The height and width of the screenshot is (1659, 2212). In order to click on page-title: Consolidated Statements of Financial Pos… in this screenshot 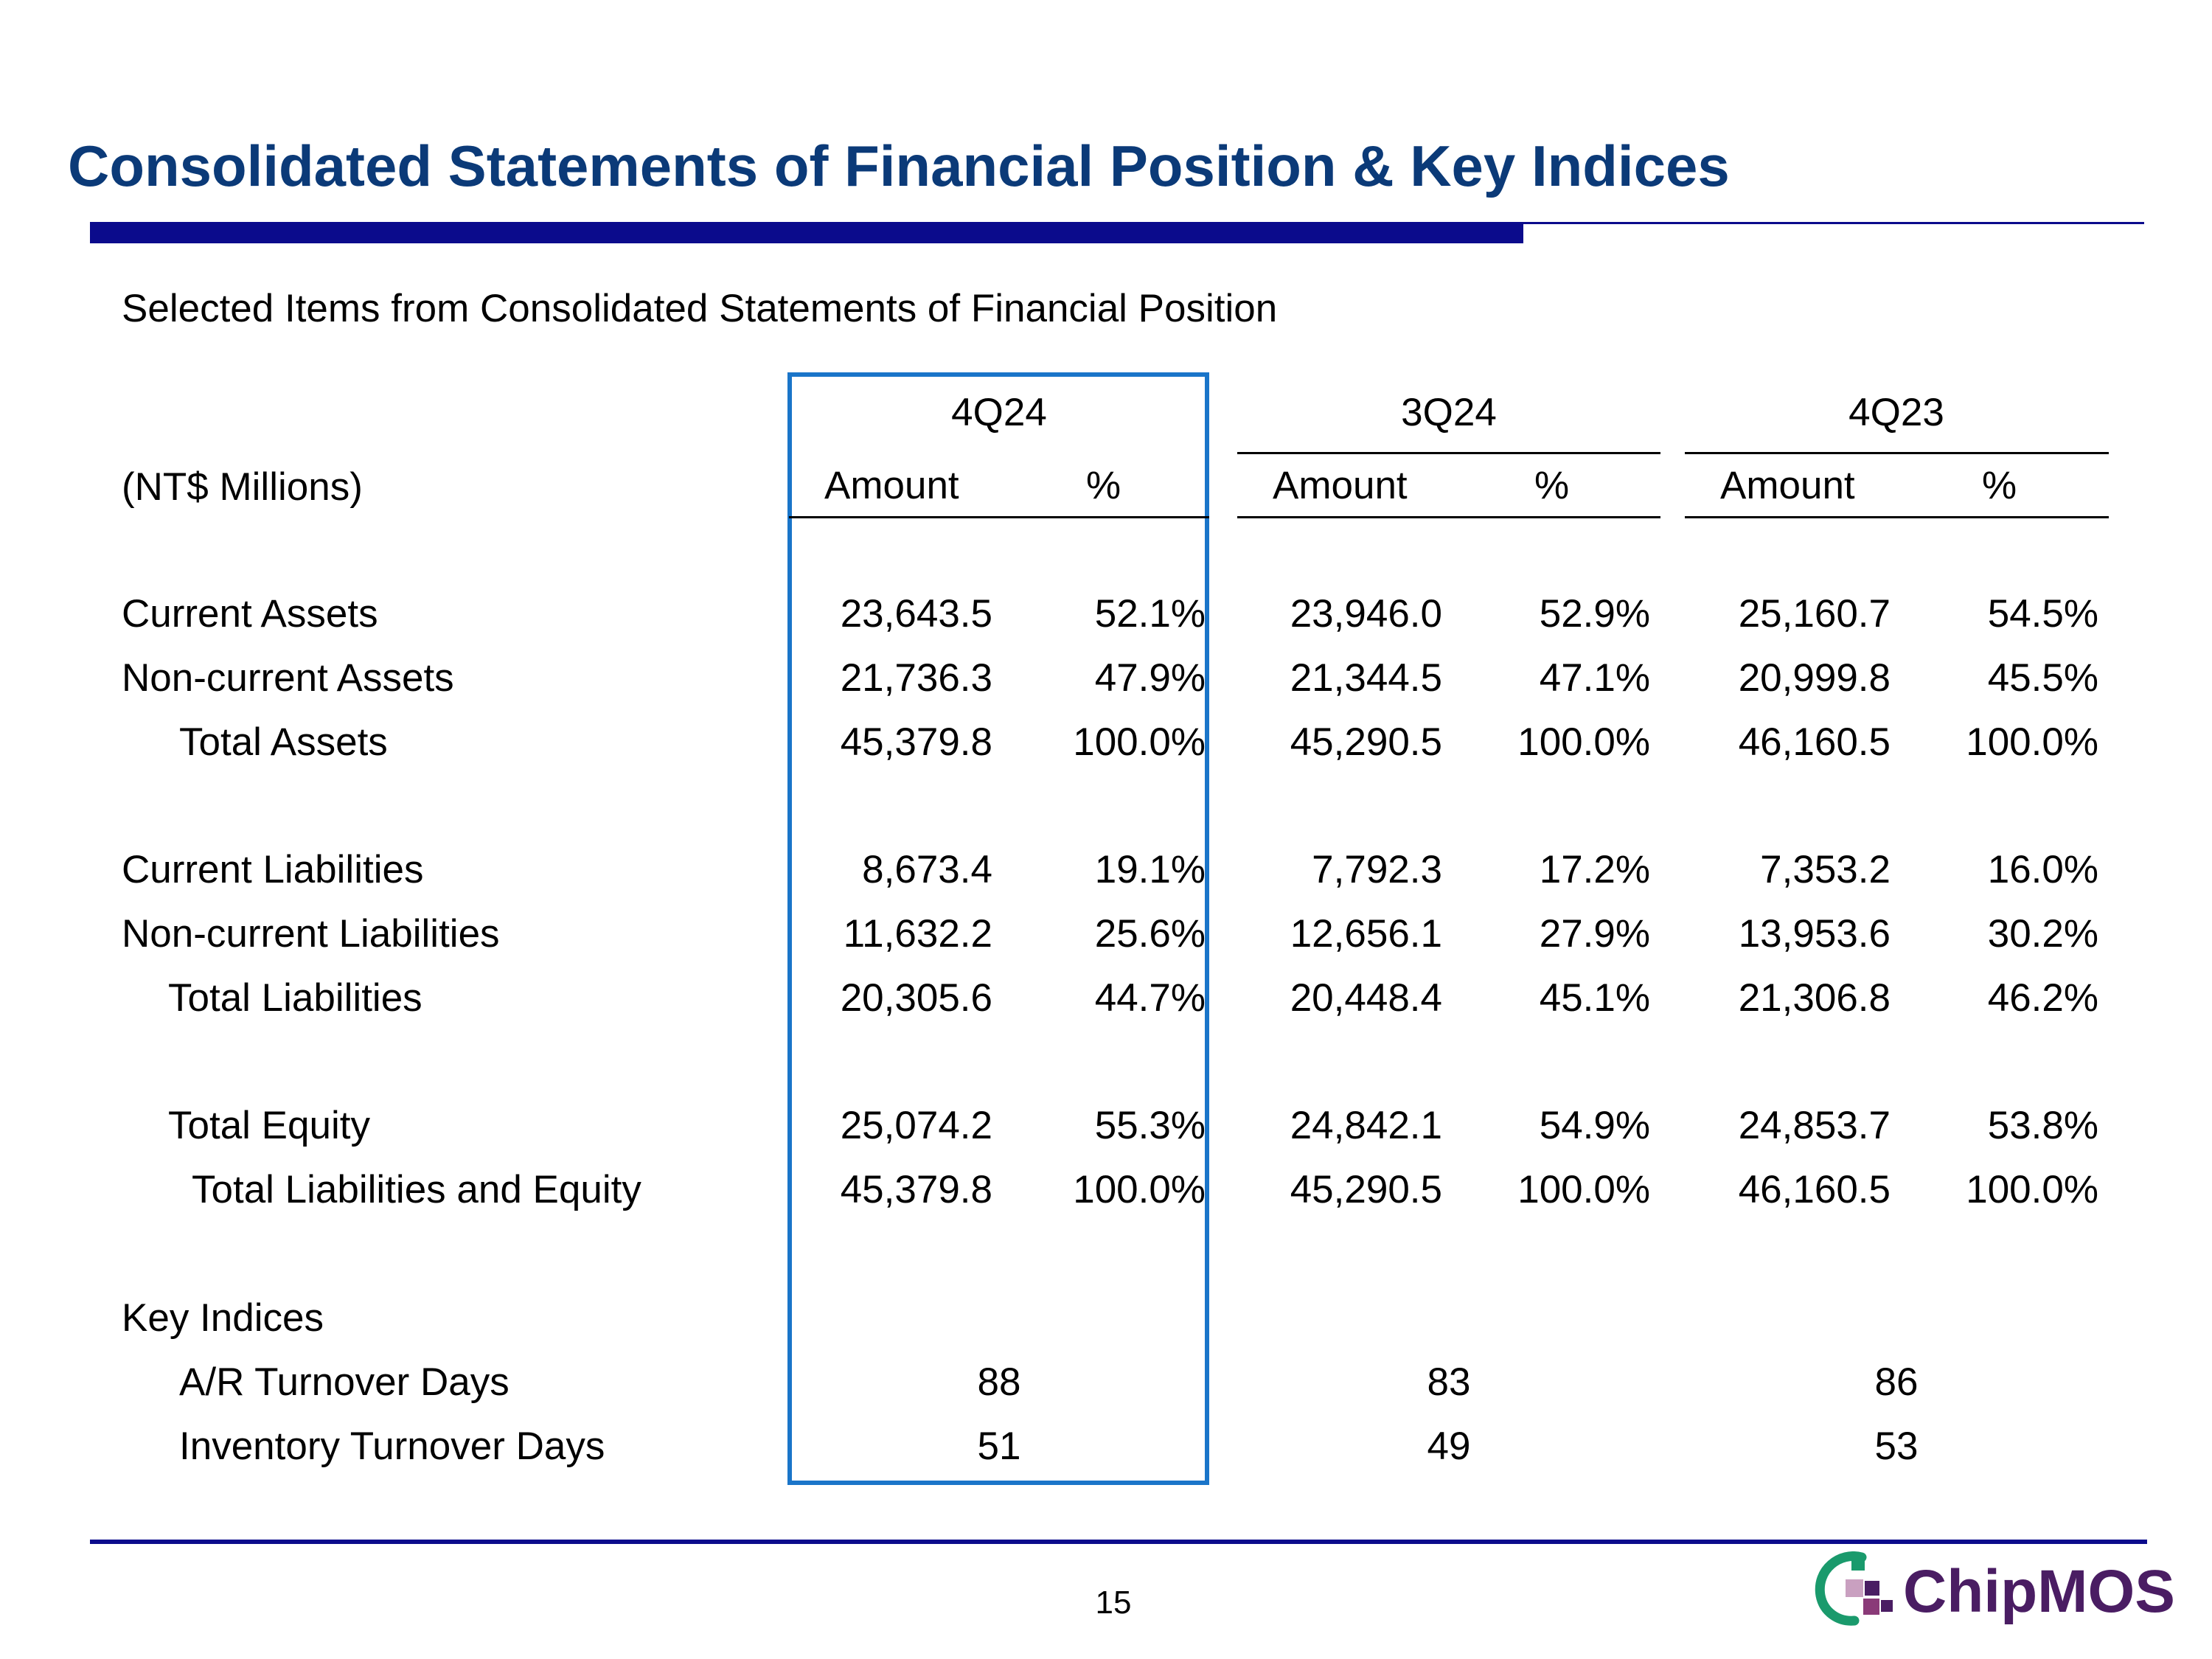, I will do `click(899, 165)`.